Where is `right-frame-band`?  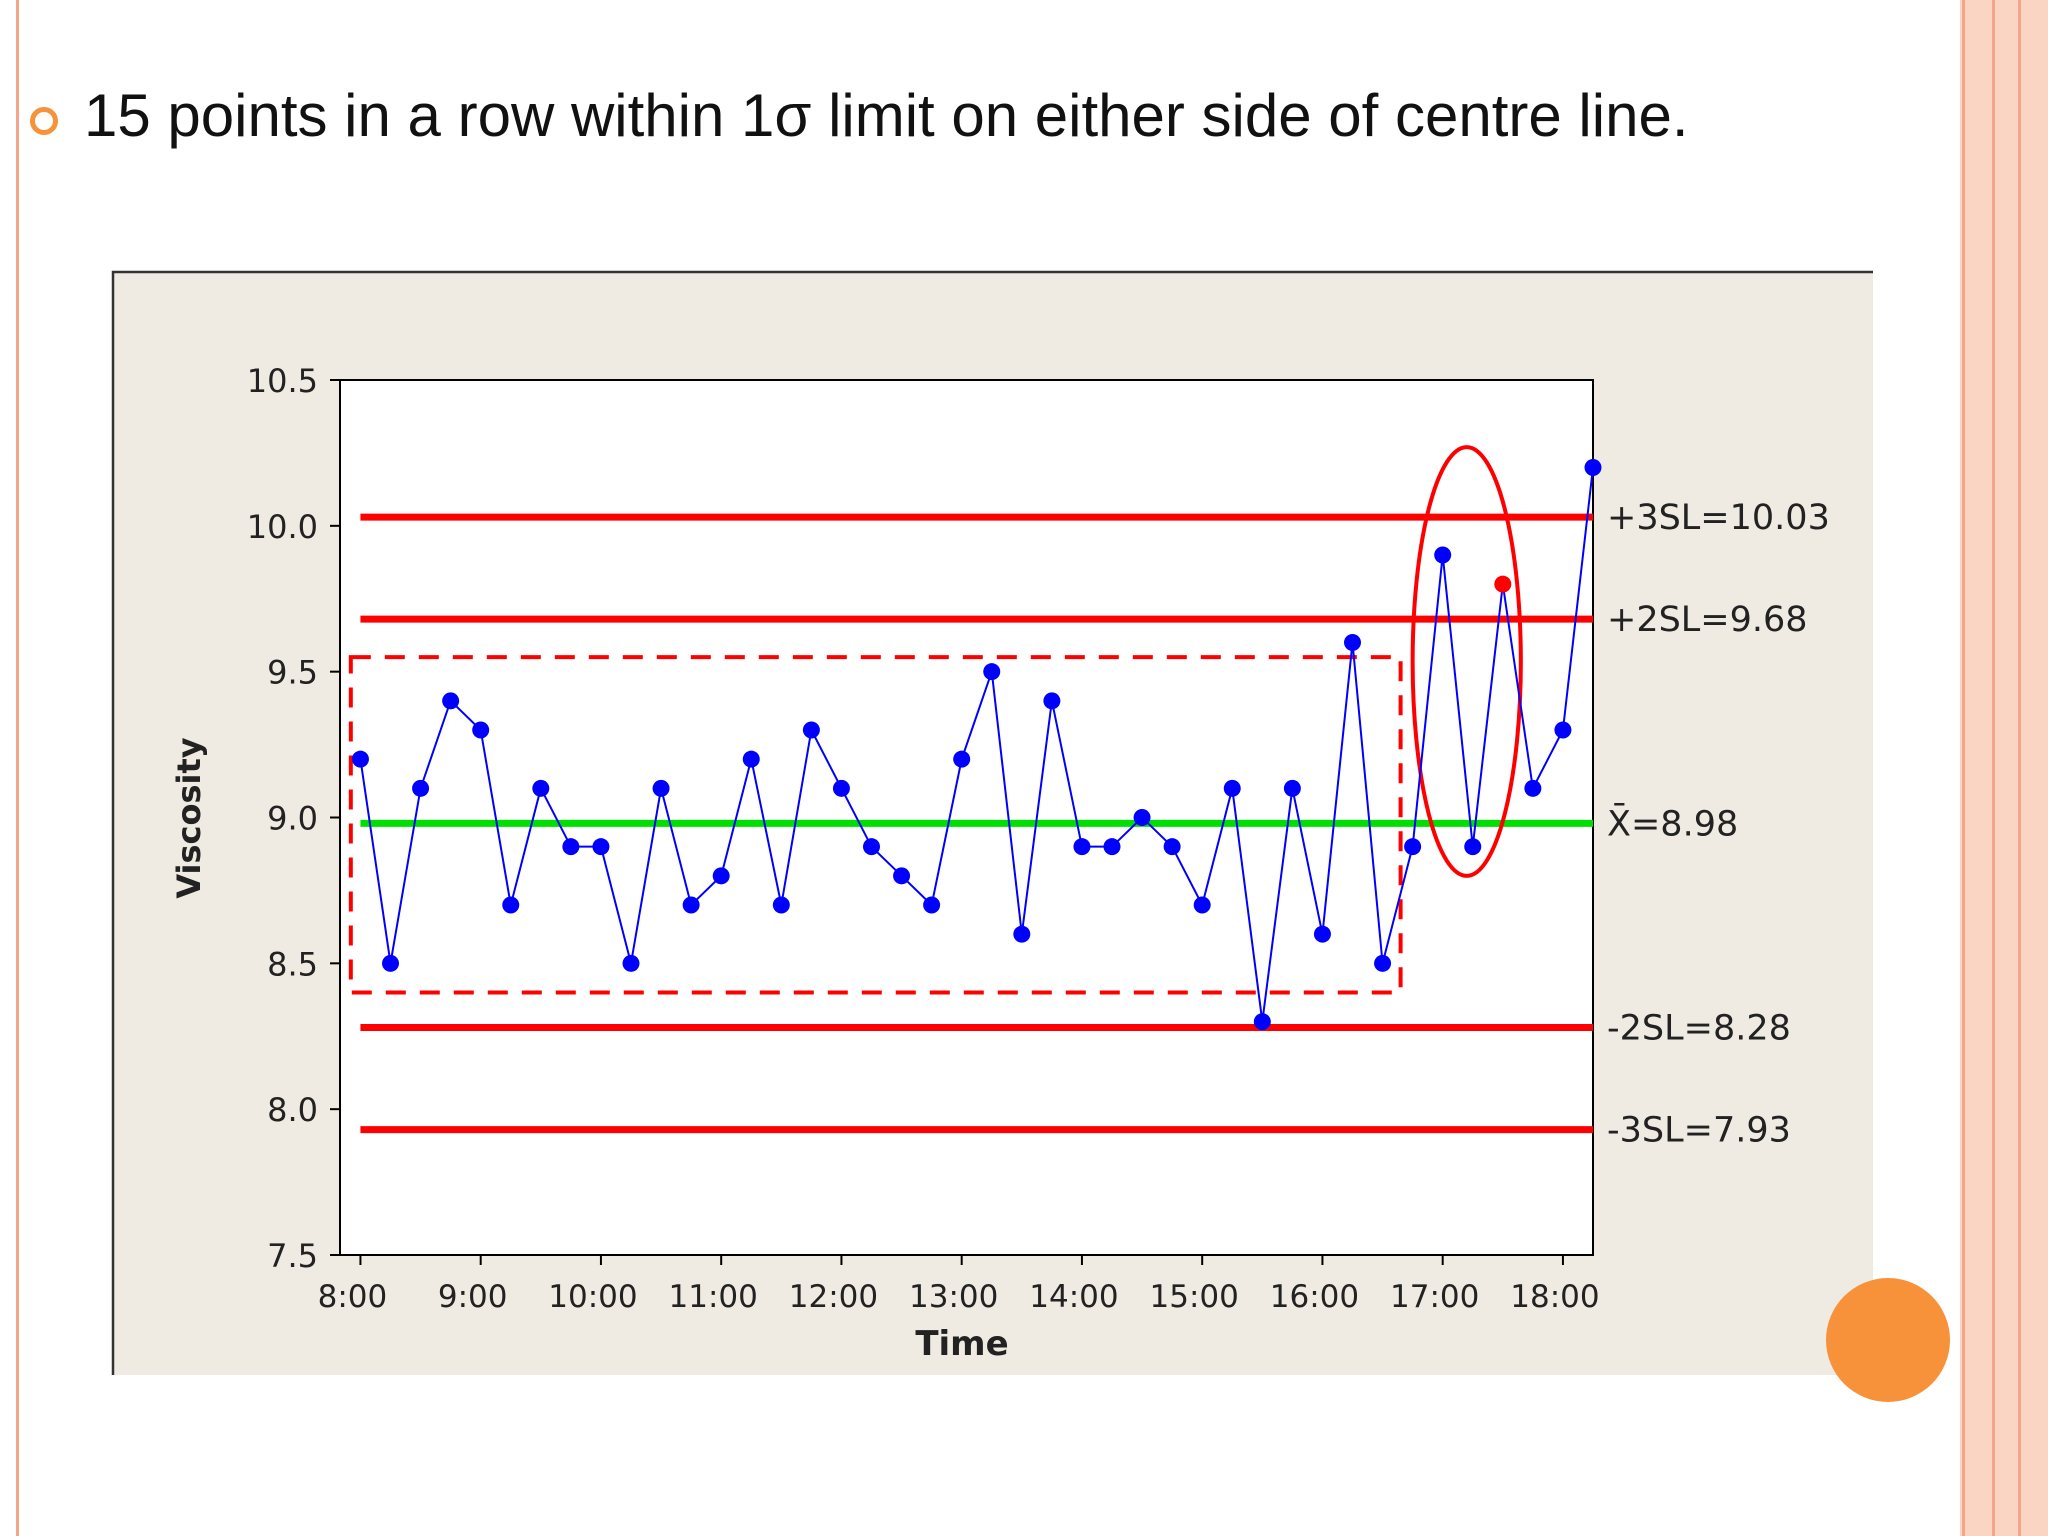 right-frame-band is located at coordinates (2004, 768).